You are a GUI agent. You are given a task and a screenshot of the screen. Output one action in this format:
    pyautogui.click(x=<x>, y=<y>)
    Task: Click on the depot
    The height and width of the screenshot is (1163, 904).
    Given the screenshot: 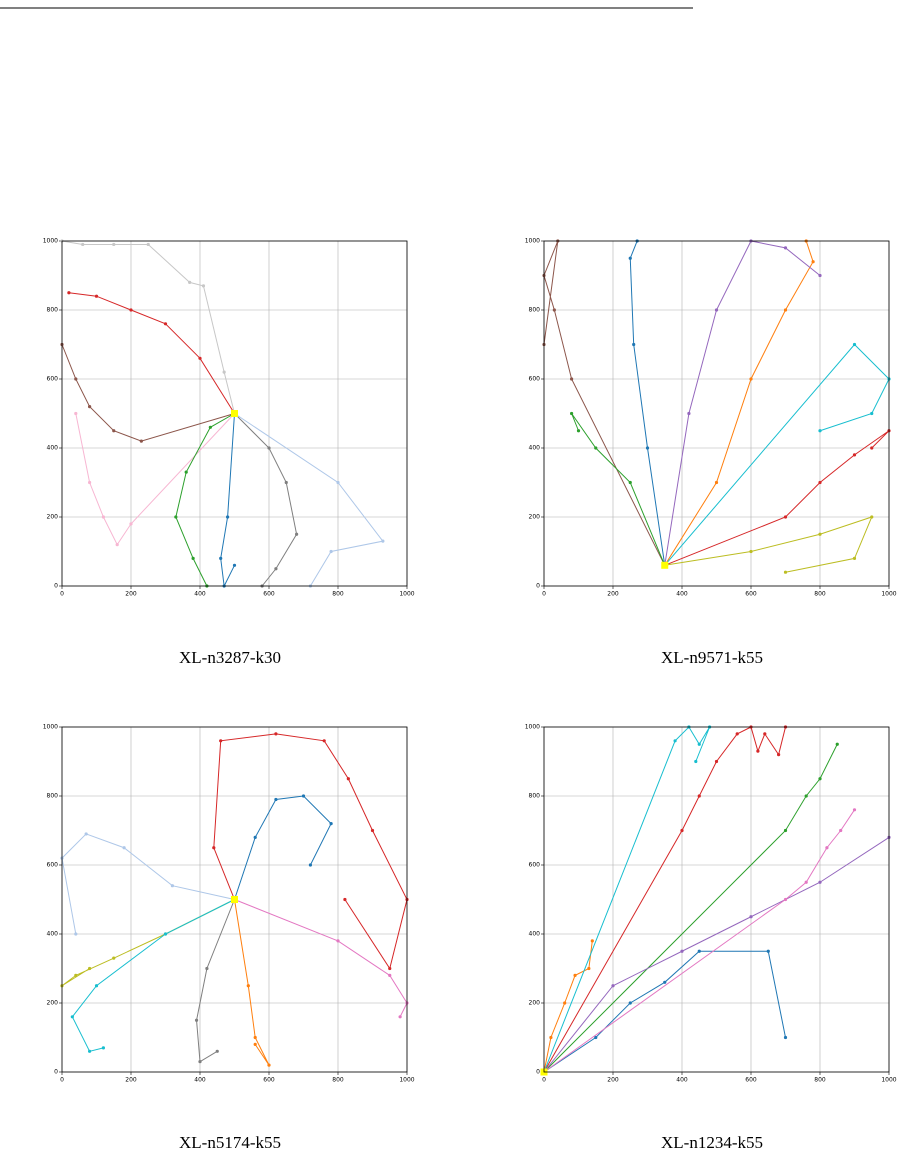 What is the action you would take?
    pyautogui.click(x=234, y=899)
    